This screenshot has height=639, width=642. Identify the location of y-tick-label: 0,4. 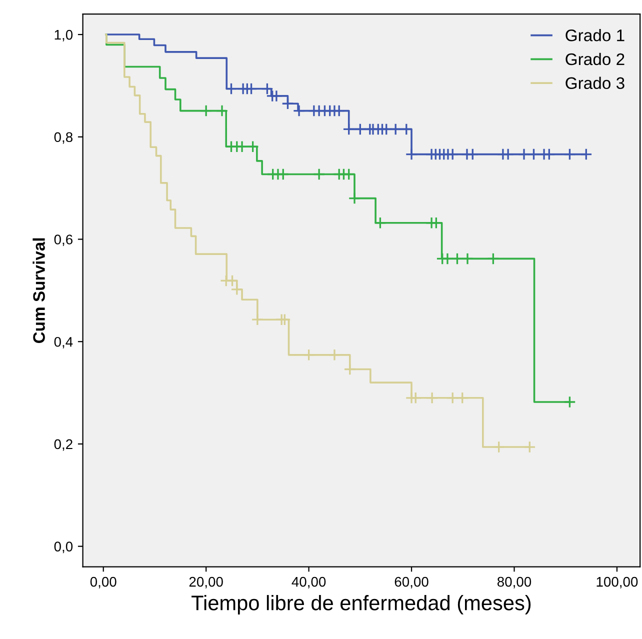
(63, 342).